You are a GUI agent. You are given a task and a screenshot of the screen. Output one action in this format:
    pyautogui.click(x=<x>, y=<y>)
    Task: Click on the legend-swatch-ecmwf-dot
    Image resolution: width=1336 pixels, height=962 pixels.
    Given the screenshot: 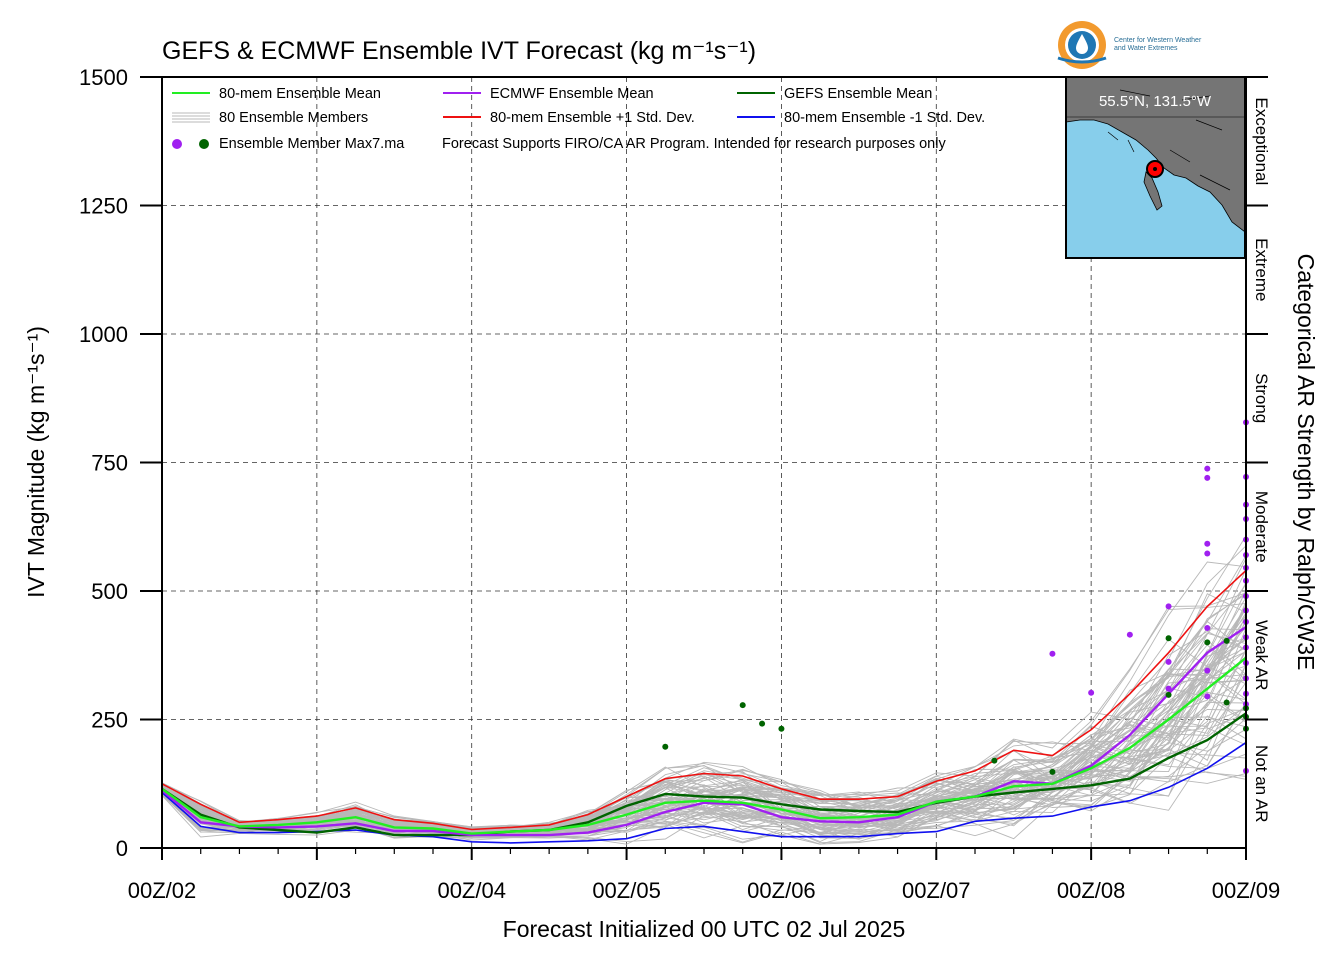 What is the action you would take?
    pyautogui.click(x=177, y=144)
    